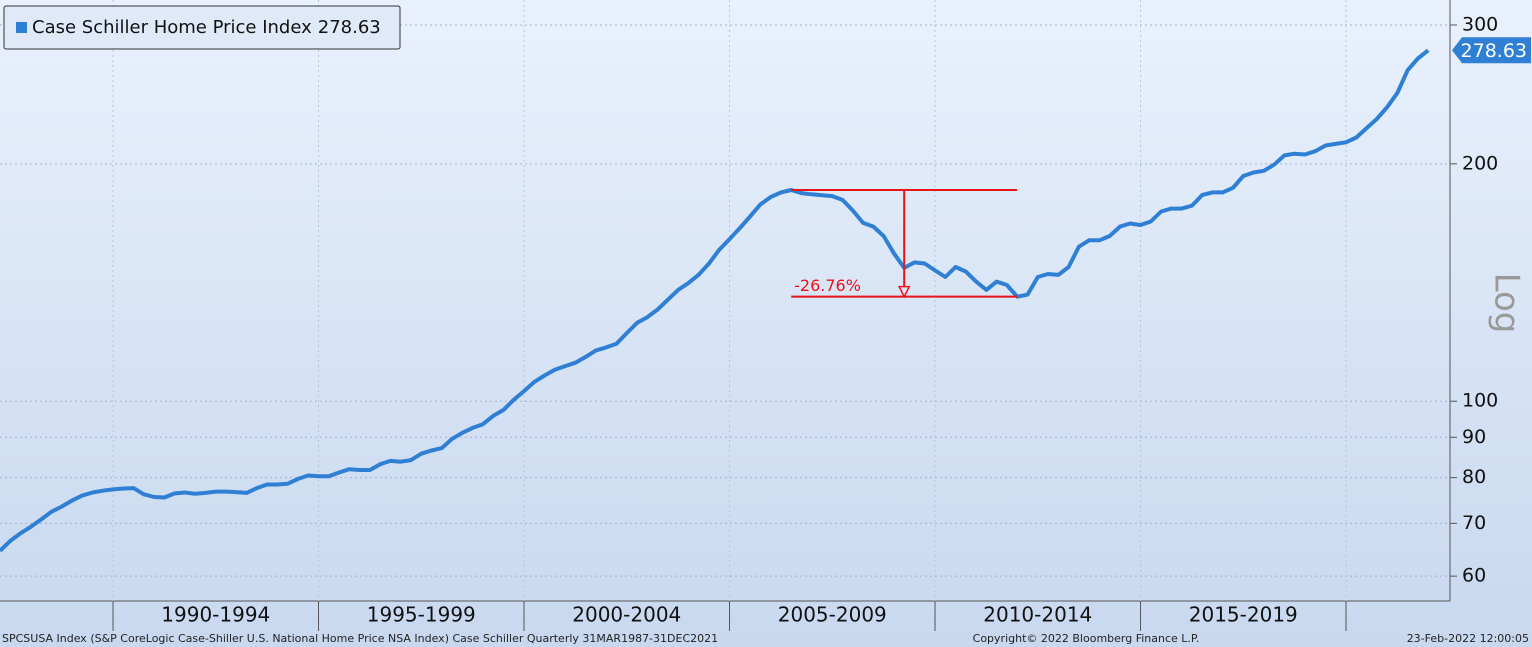  Describe the element at coordinates (172, 27) in the screenshot. I see `legend-name: Case Schiller Home Price Index` at that location.